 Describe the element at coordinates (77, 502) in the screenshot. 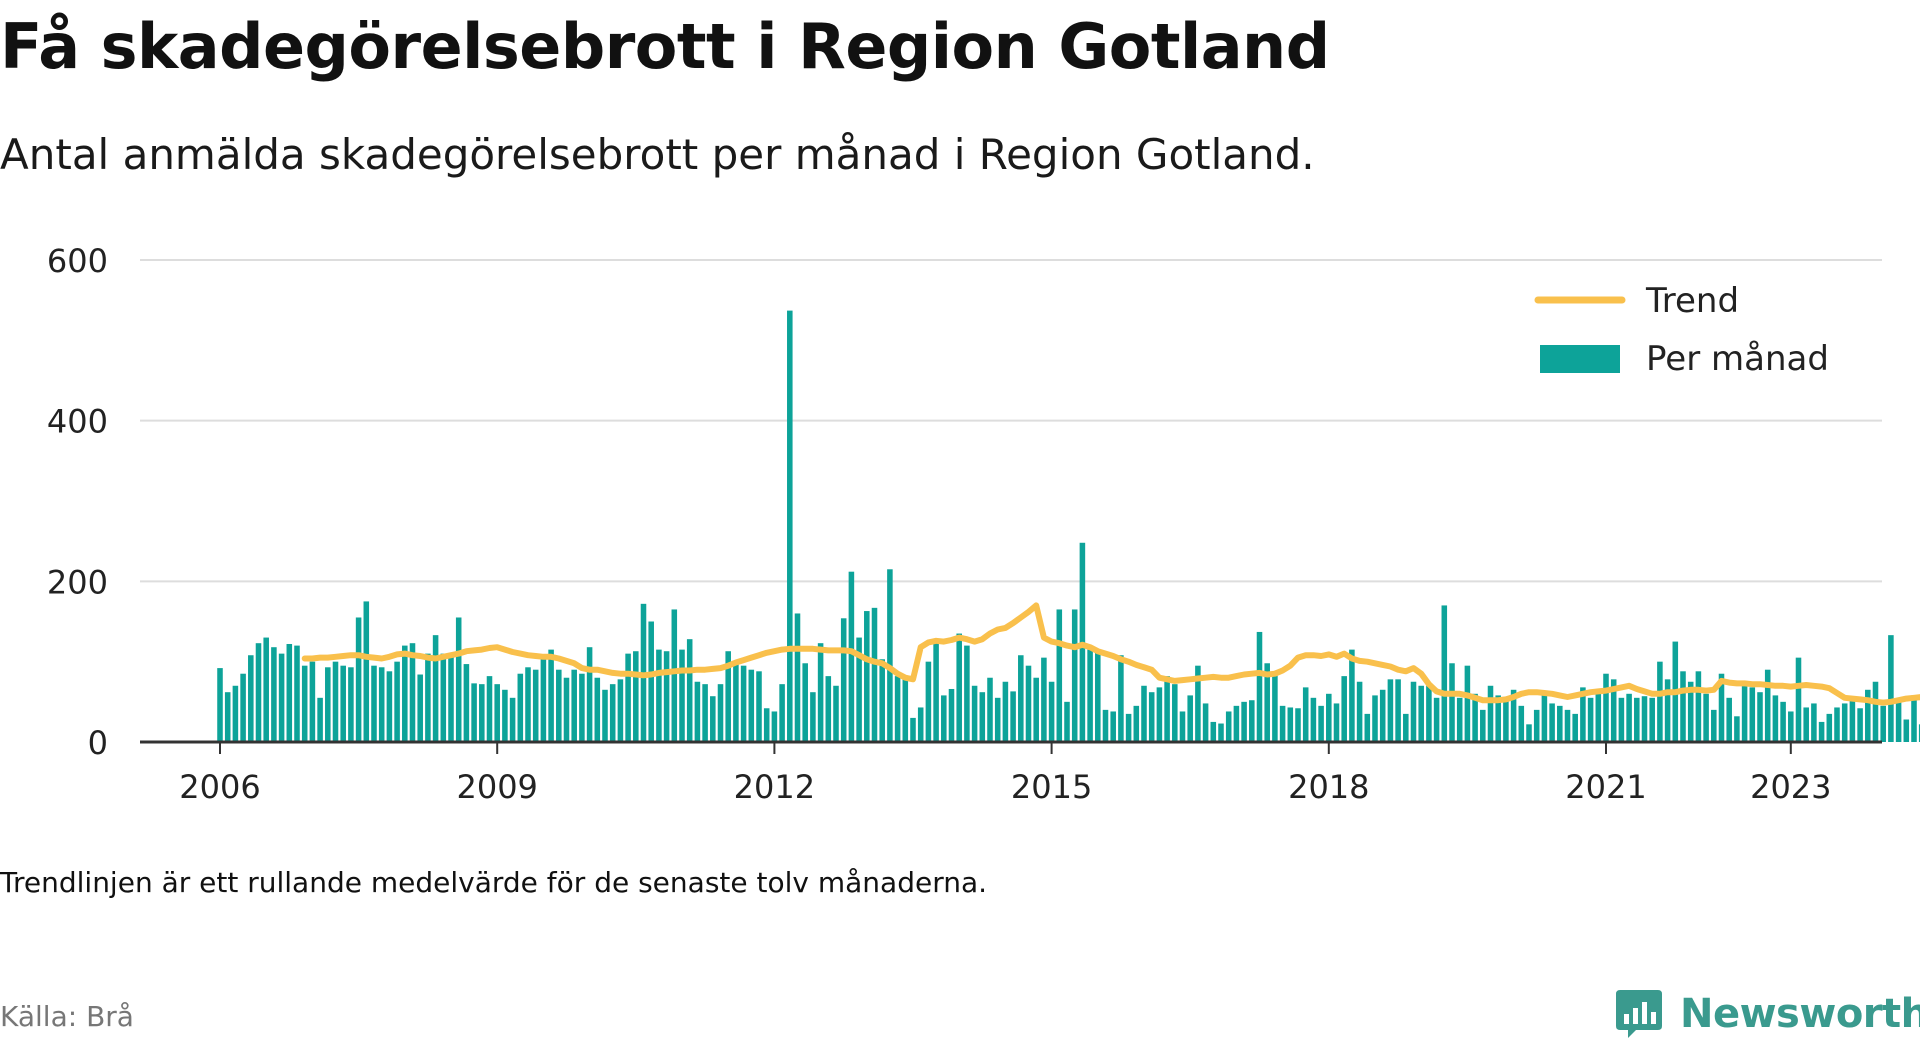

I see `y-axis-ticks: 0 200 400 600` at that location.